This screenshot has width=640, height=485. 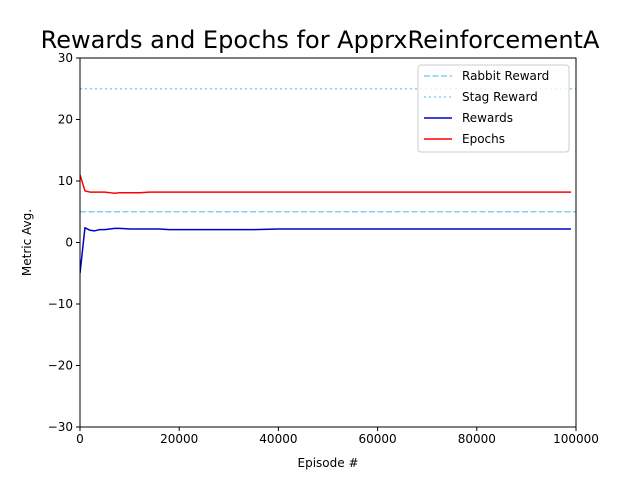 I want to click on y-tick-label: 30, so click(x=65, y=58).